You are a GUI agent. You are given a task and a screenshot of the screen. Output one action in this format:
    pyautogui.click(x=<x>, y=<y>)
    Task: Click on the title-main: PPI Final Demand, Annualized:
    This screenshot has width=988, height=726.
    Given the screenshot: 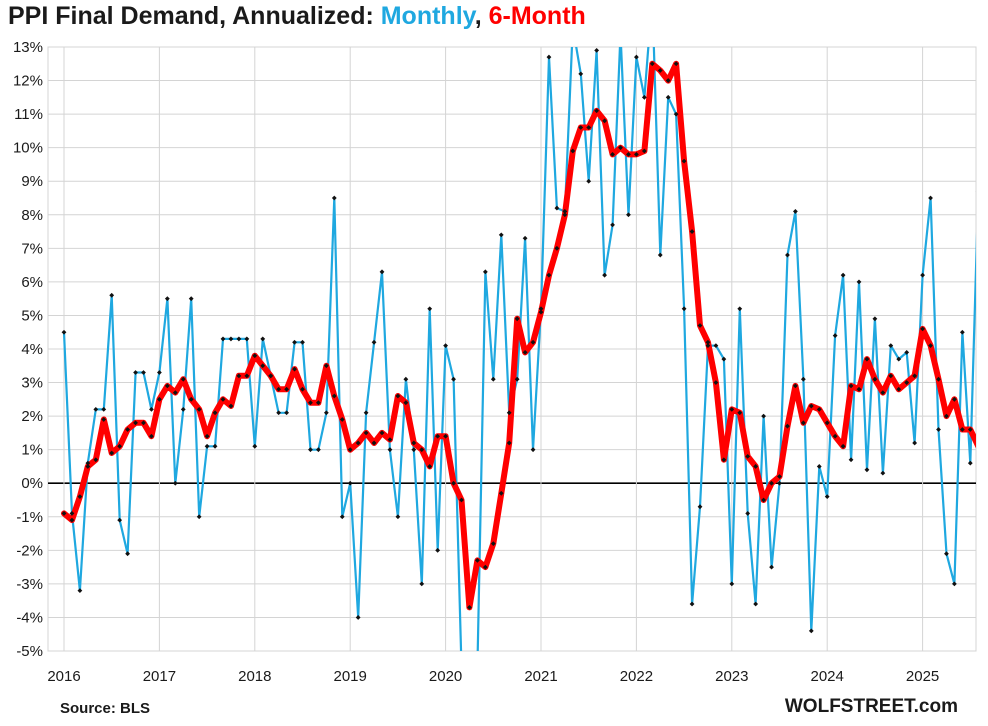 What is the action you would take?
    pyautogui.click(x=194, y=16)
    